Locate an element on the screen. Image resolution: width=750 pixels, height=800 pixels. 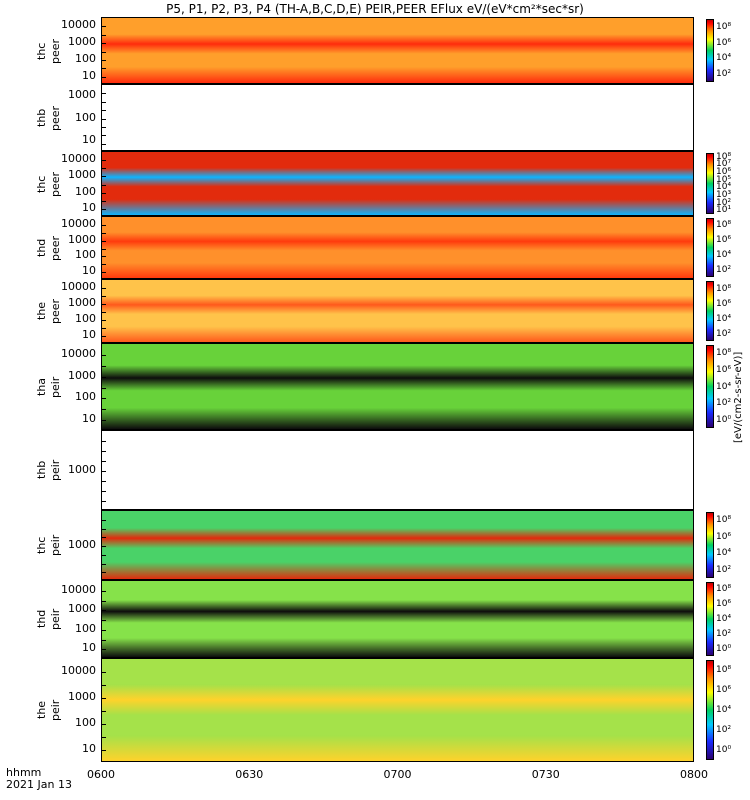
spectrogram-panel-thc-peer is located at coordinates (397, 183).